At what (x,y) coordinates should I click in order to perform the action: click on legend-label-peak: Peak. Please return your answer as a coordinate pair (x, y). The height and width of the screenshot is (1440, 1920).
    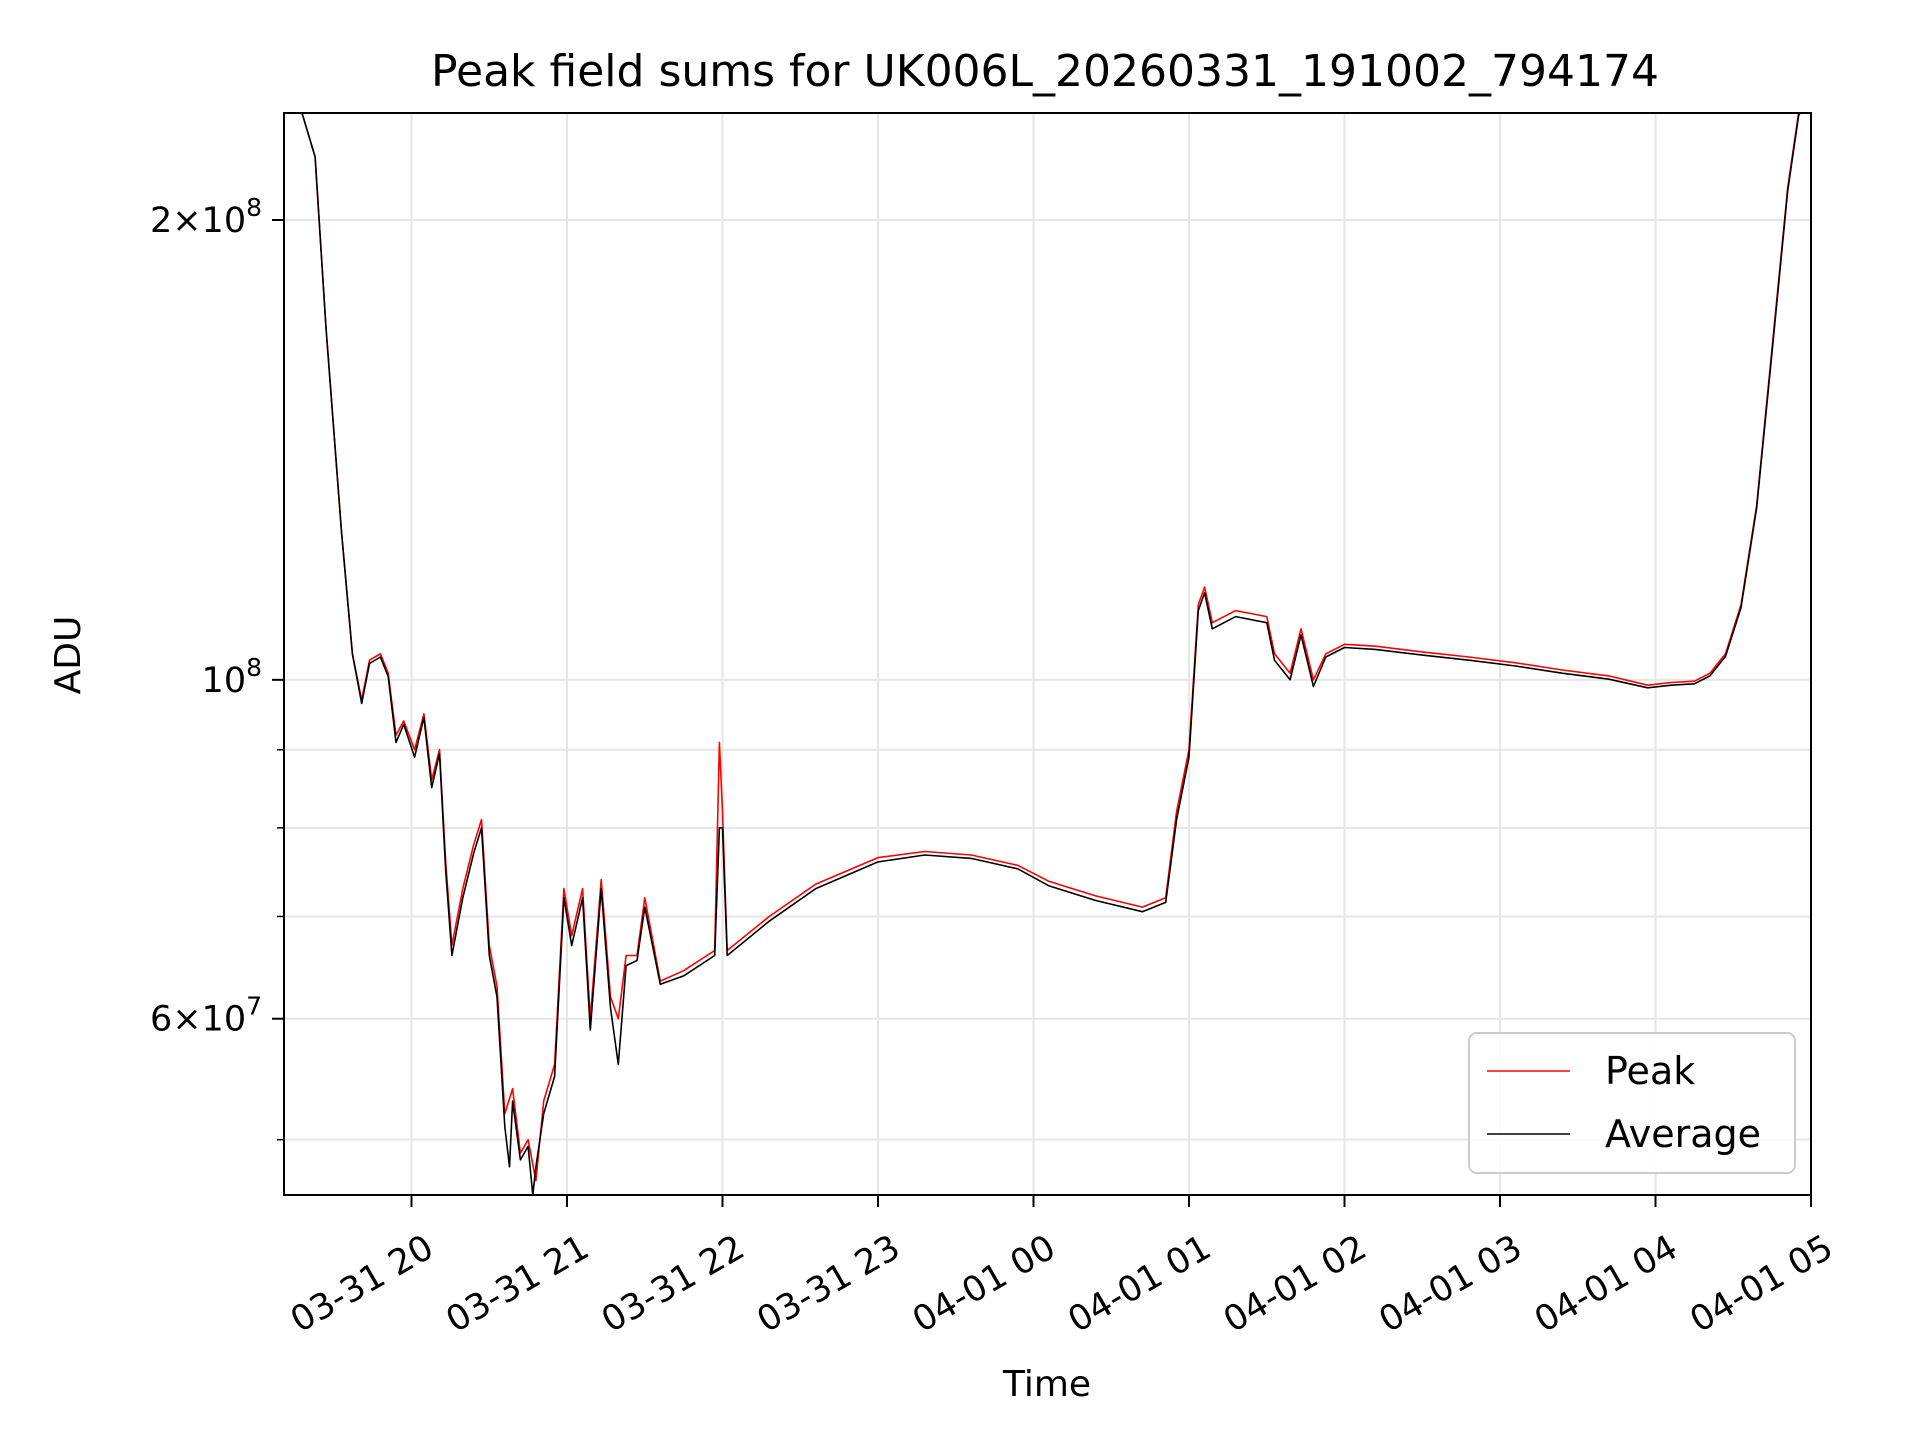
    Looking at the image, I should click on (1650, 1071).